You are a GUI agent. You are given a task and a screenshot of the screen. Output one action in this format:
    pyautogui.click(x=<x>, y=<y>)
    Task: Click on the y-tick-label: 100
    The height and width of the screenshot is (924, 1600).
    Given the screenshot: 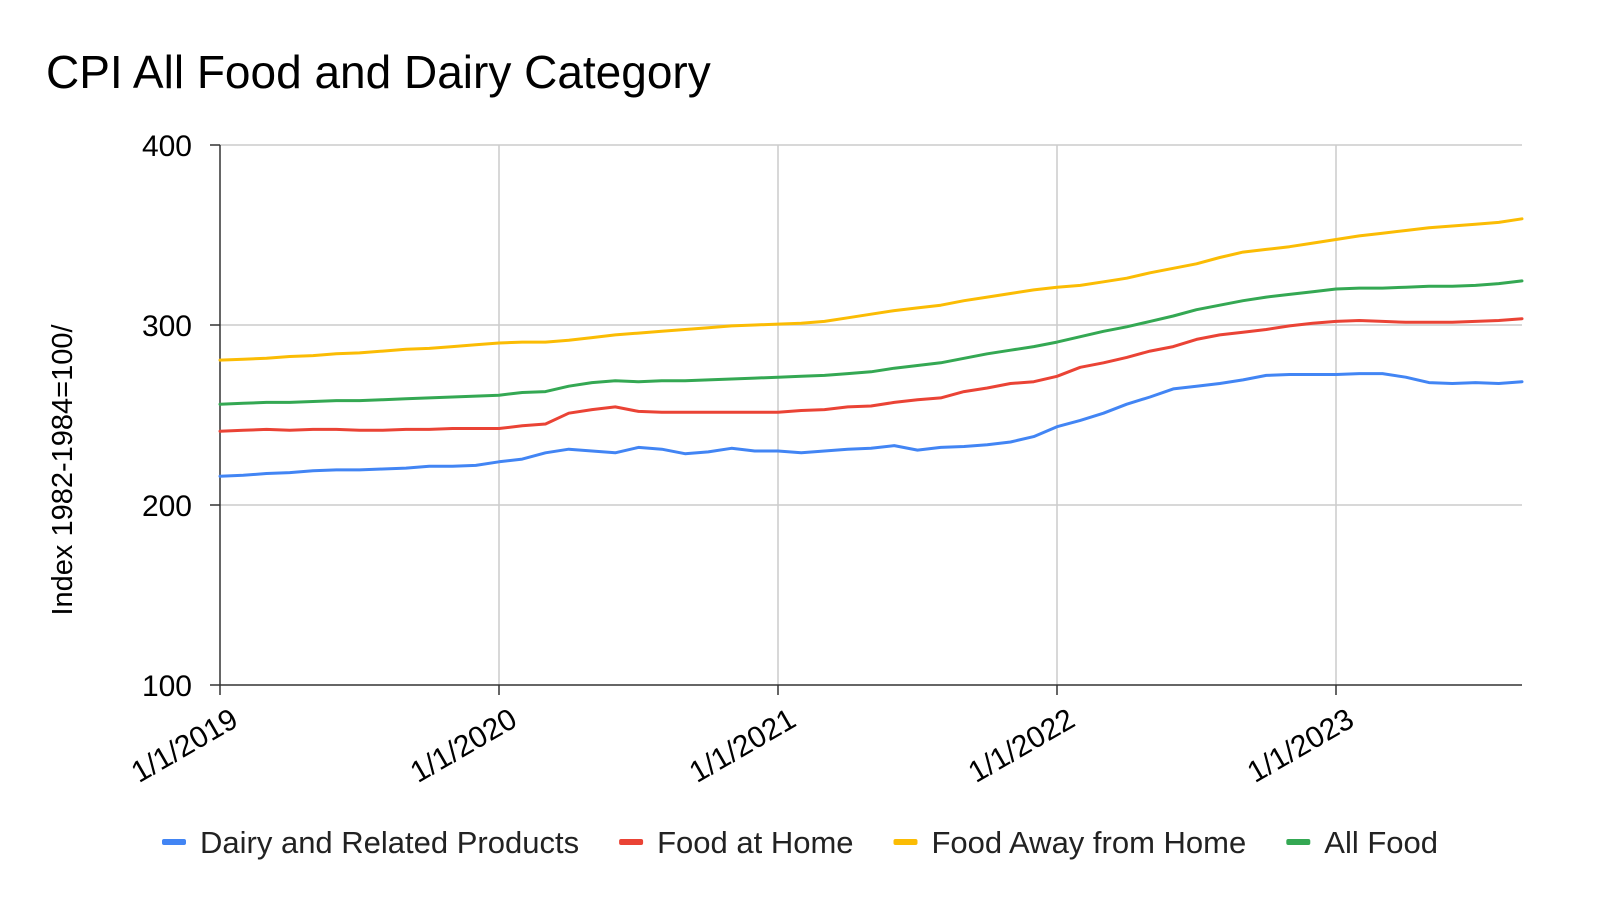 What is the action you would take?
    pyautogui.click(x=167, y=686)
    